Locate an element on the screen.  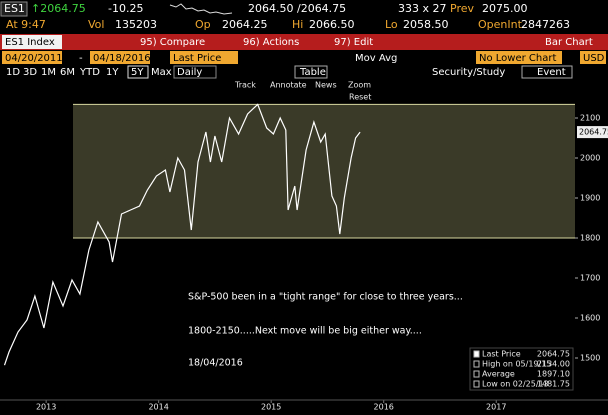
period: 5Y is located at coordinates (137, 72).